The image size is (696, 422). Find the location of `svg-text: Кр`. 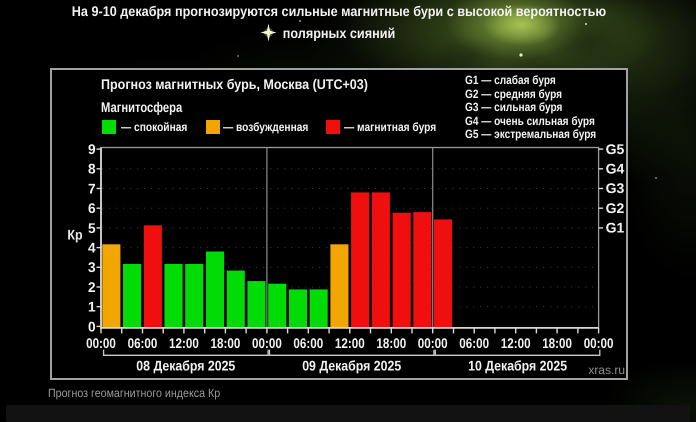

svg-text: Кр is located at coordinates (74, 234).